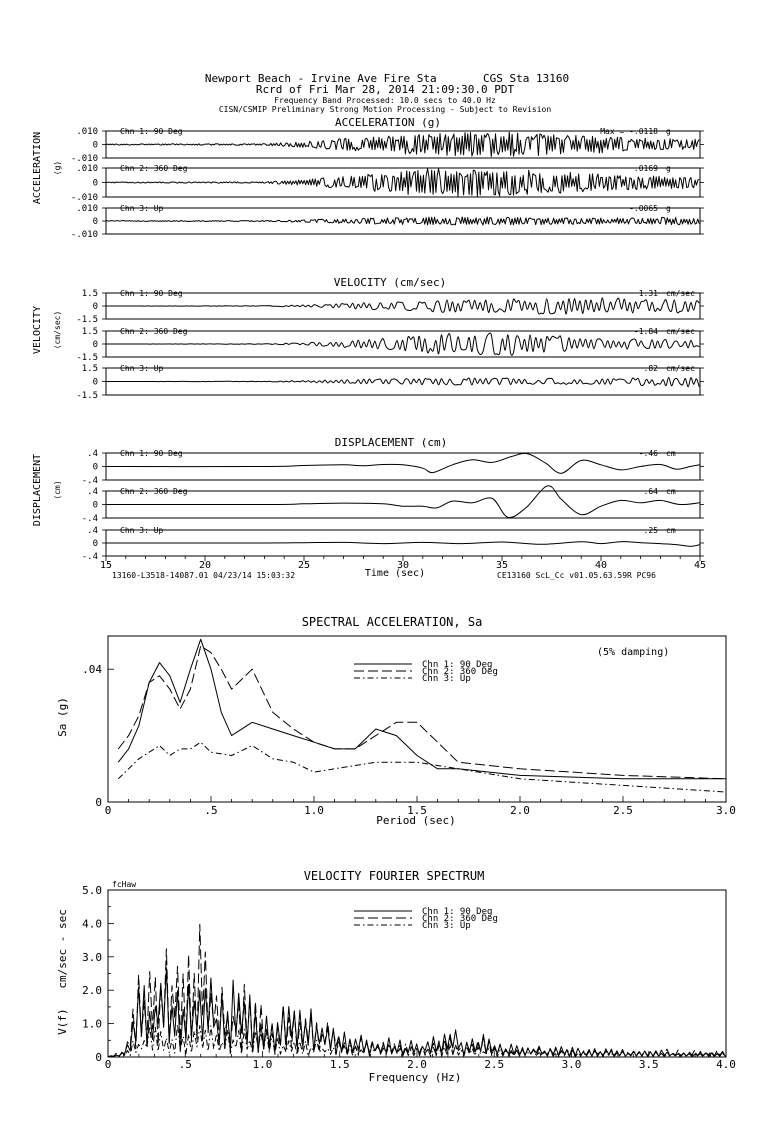  Describe the element at coordinates (651, 491) in the screenshot. I see `peak-value: .64` at that location.